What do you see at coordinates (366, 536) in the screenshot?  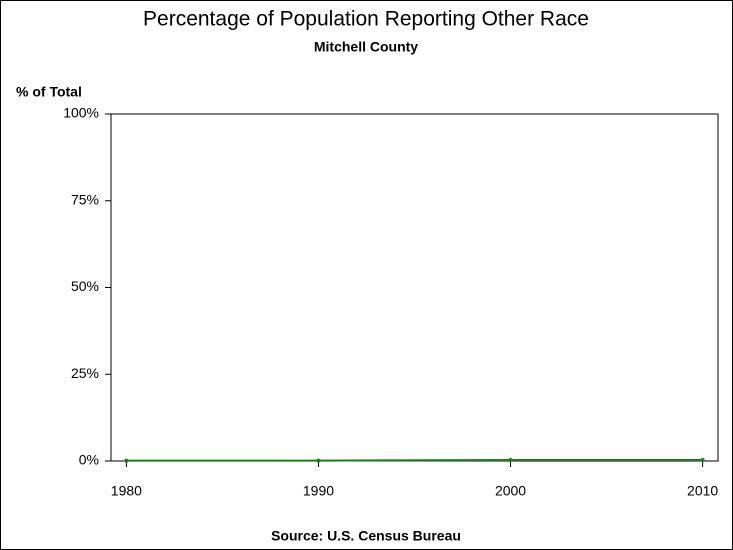 I see `source-note: Source: U.S. Census Bureau` at bounding box center [366, 536].